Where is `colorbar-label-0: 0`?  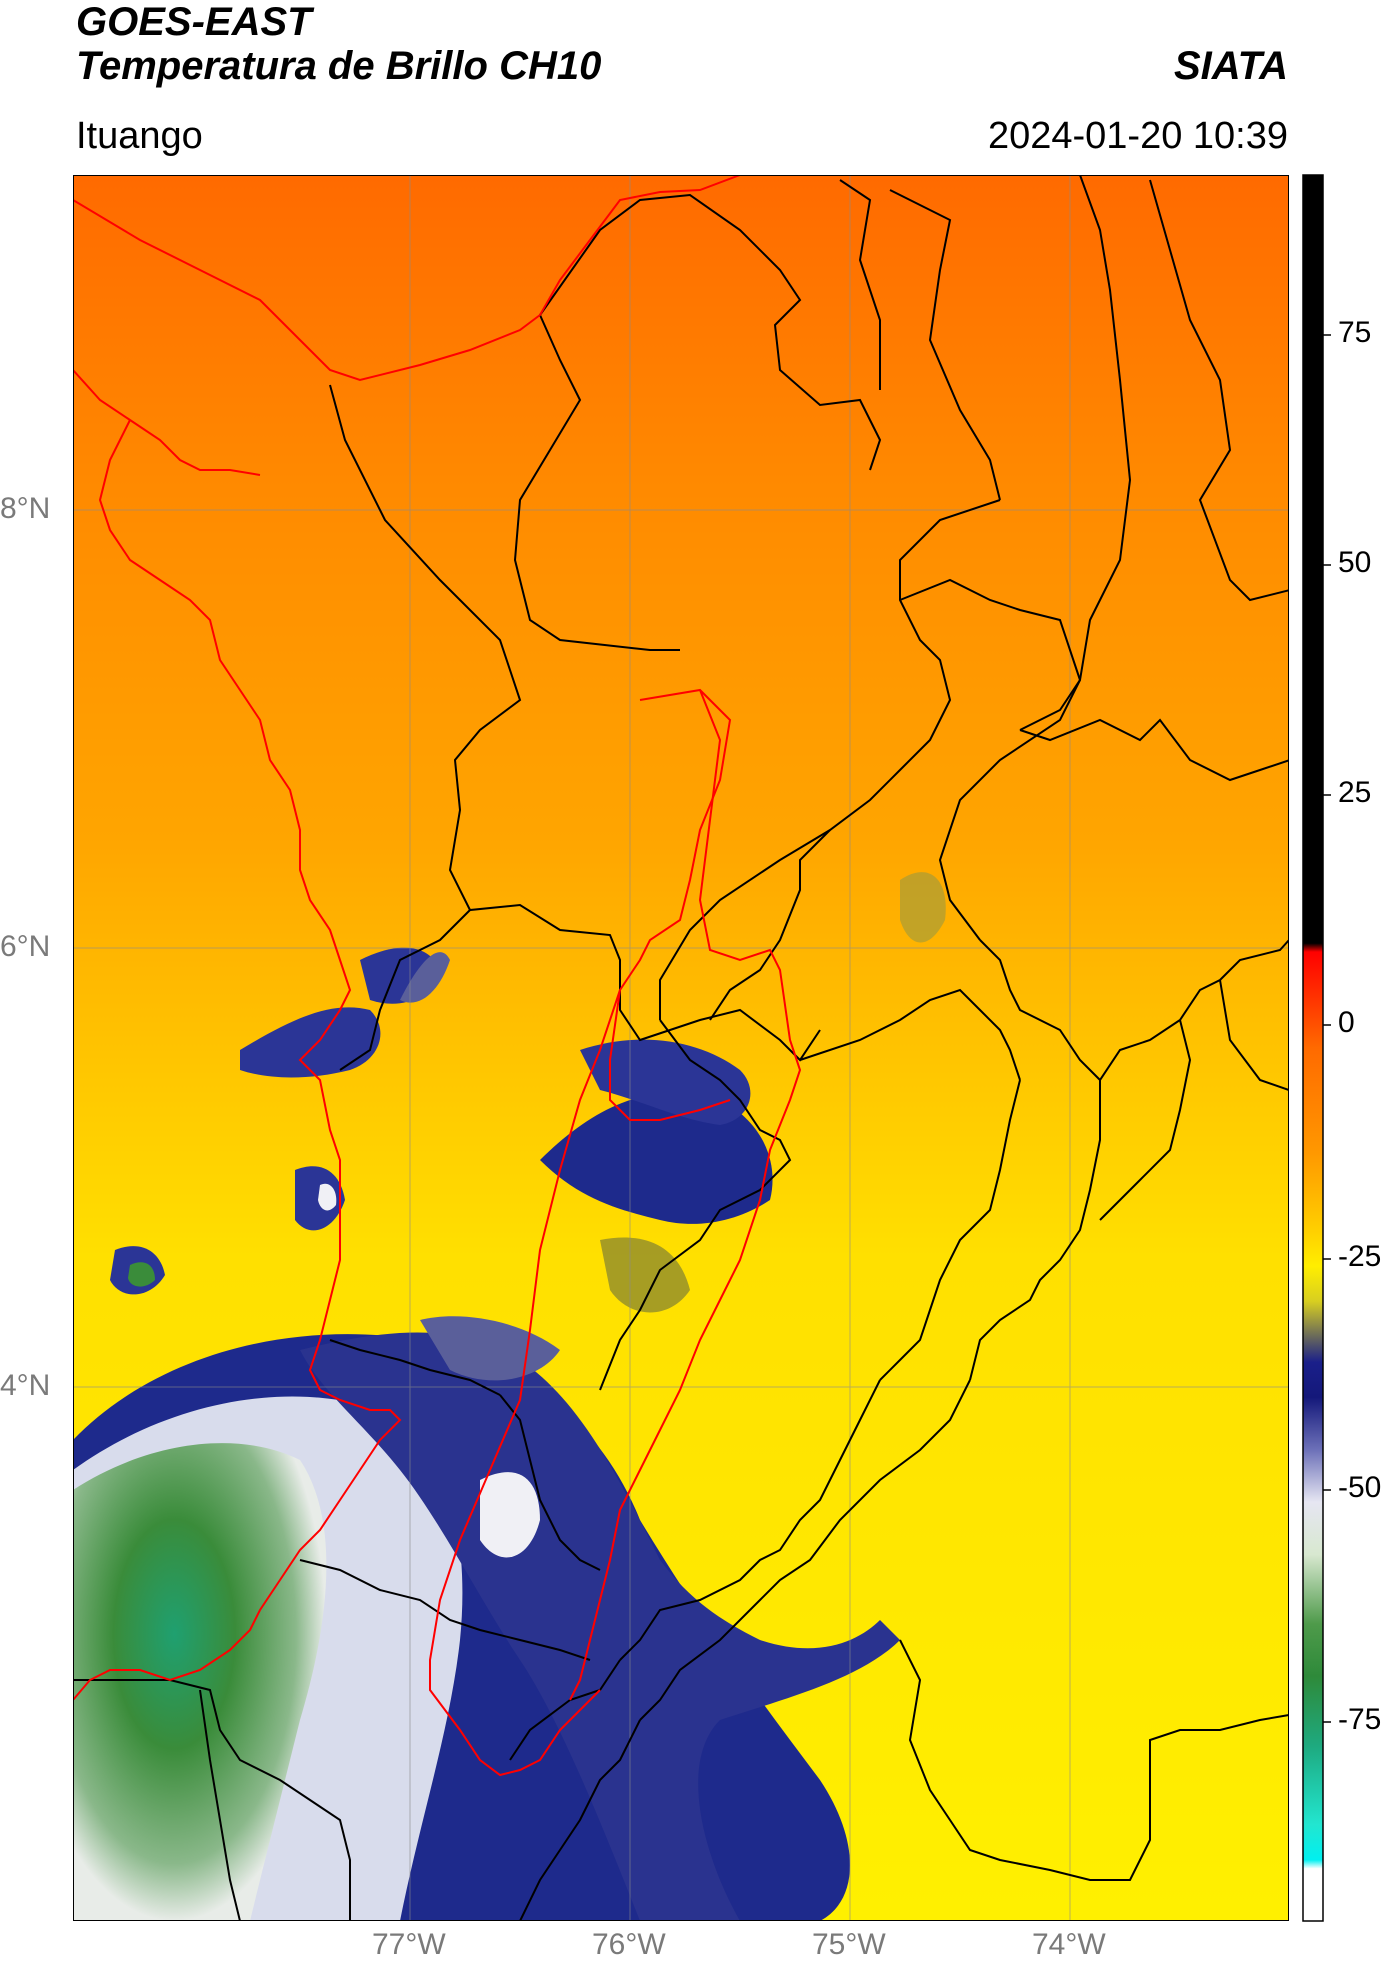
colorbar-label-0: 0 is located at coordinates (1346, 1022).